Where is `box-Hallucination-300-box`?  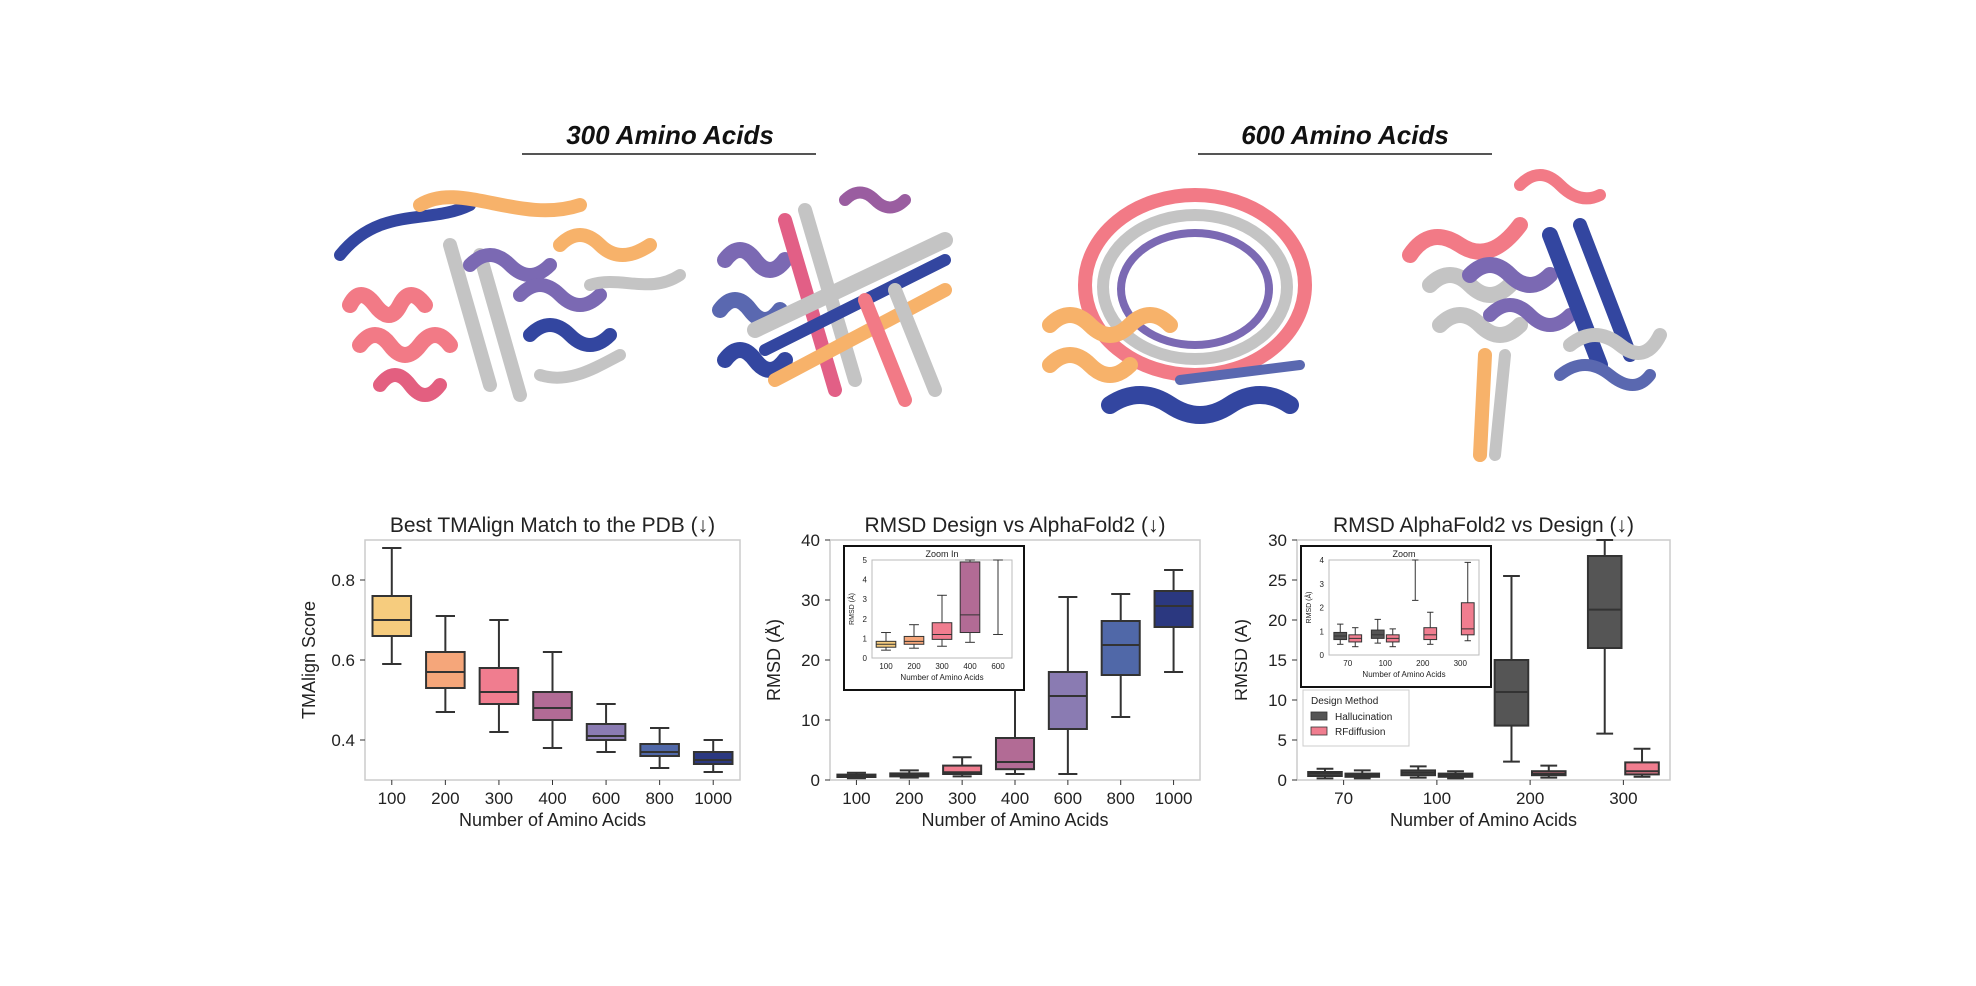 box-Hallucination-300-box is located at coordinates (1604, 602).